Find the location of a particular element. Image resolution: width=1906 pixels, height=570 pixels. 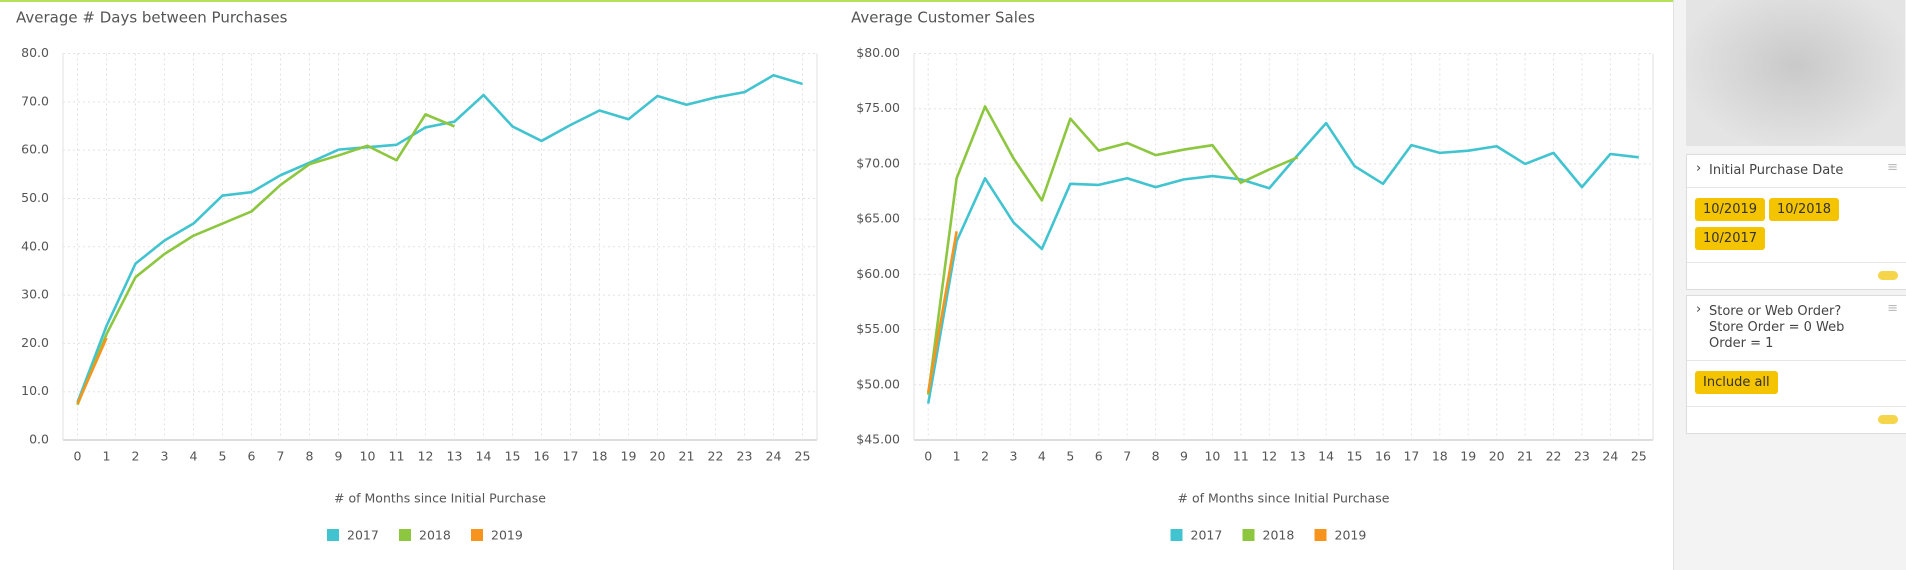

filter-chip: 10/2019 is located at coordinates (1730, 209).